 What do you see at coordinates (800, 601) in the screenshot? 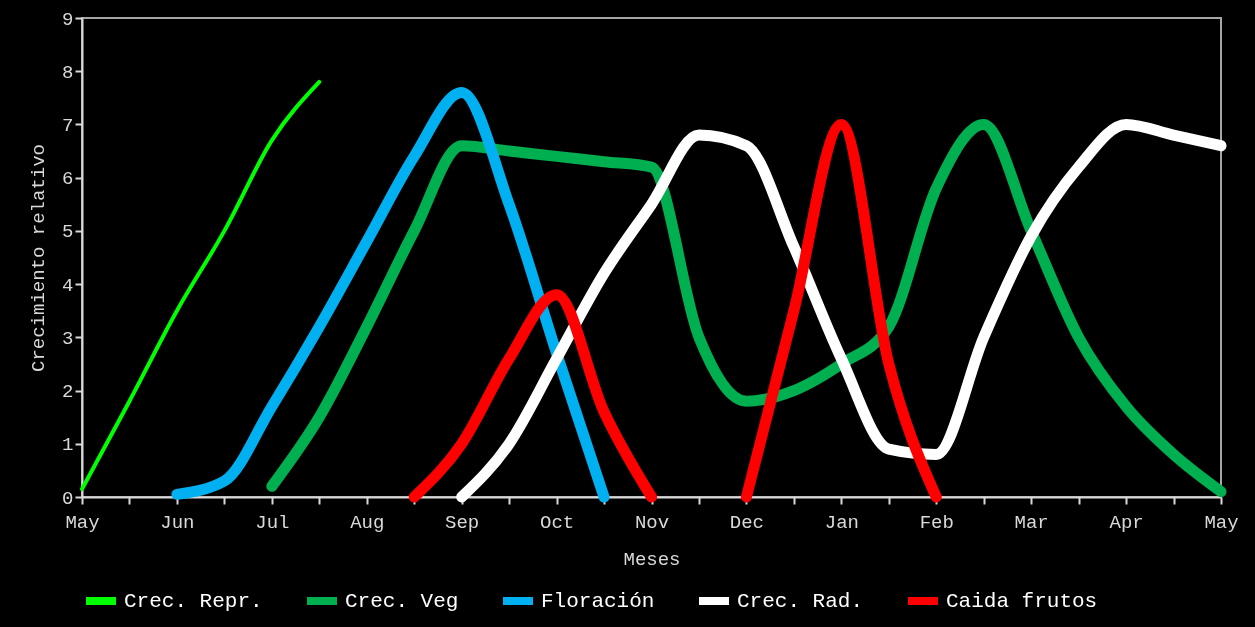
I see `legend-label: Crec. Rad.` at bounding box center [800, 601].